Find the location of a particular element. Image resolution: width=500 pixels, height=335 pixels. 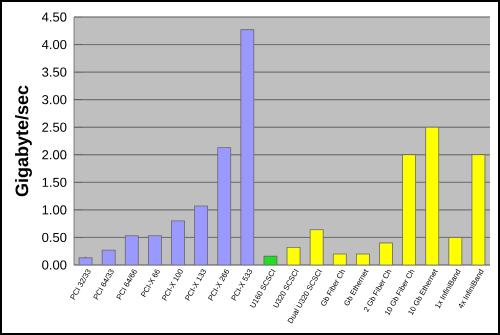

y-tick-label: 4.00 is located at coordinates (54, 45).